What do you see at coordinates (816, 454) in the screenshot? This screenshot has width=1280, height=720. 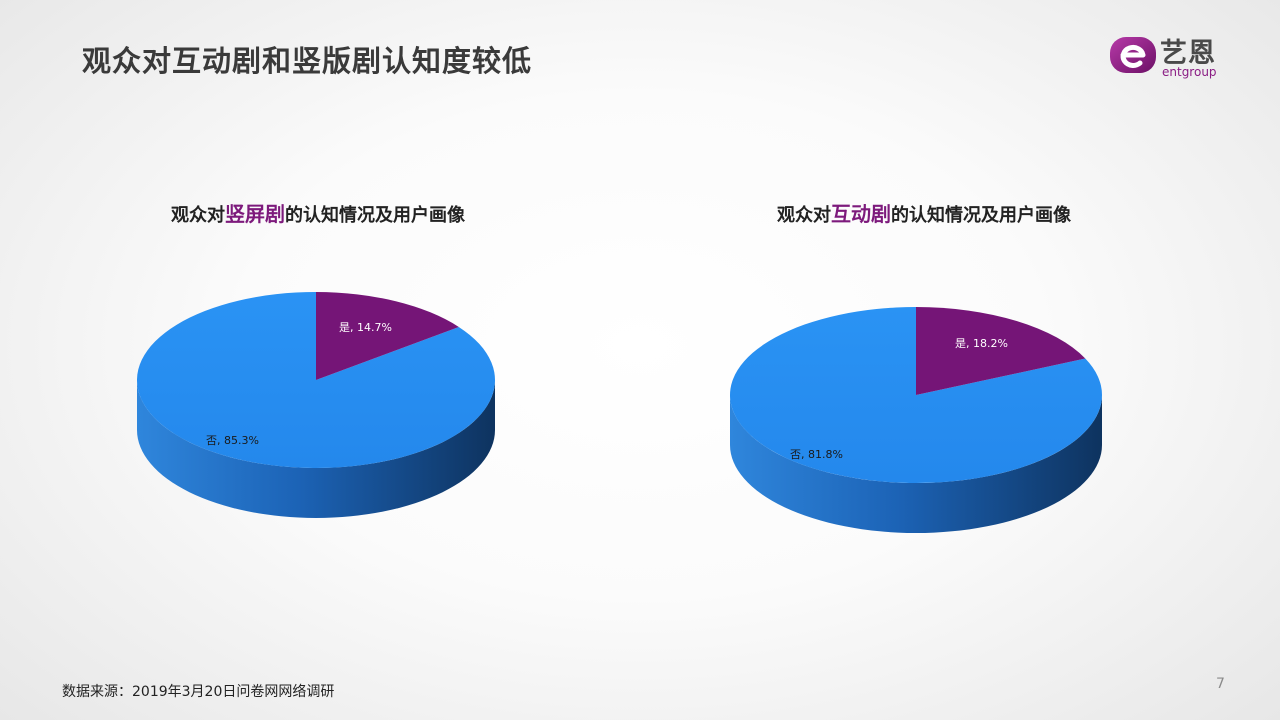 I see `data-label-no: 否, 81.8%` at bounding box center [816, 454].